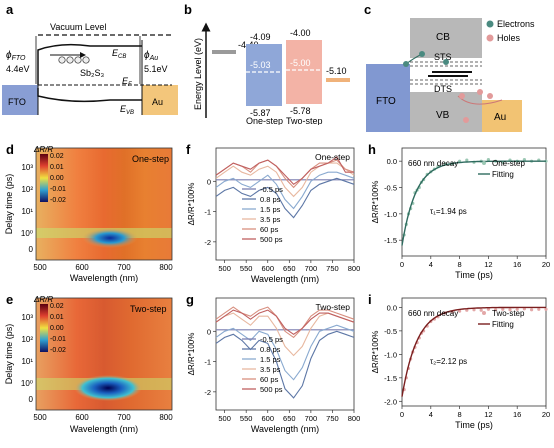 The width and height of the screenshot is (554, 448). Describe the element at coordinates (300, 111) in the screenshot. I see `two-step-bot-text: -5.78` at that location.